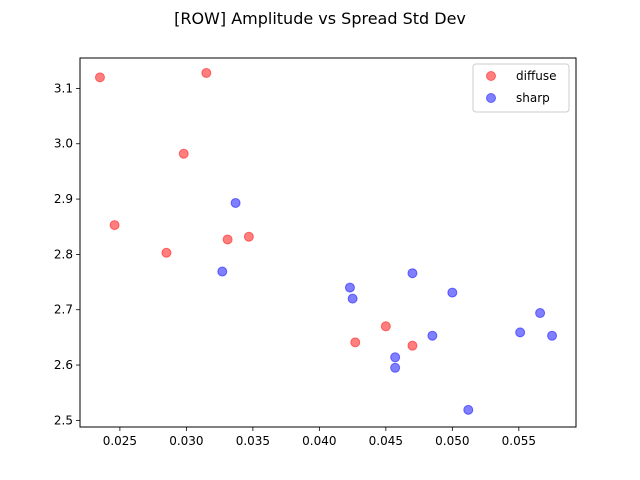 This screenshot has width=640, height=480. Describe the element at coordinates (320, 18) in the screenshot. I see `chart-title: [ROW] Amplitude vs Spread Std Dev` at that location.